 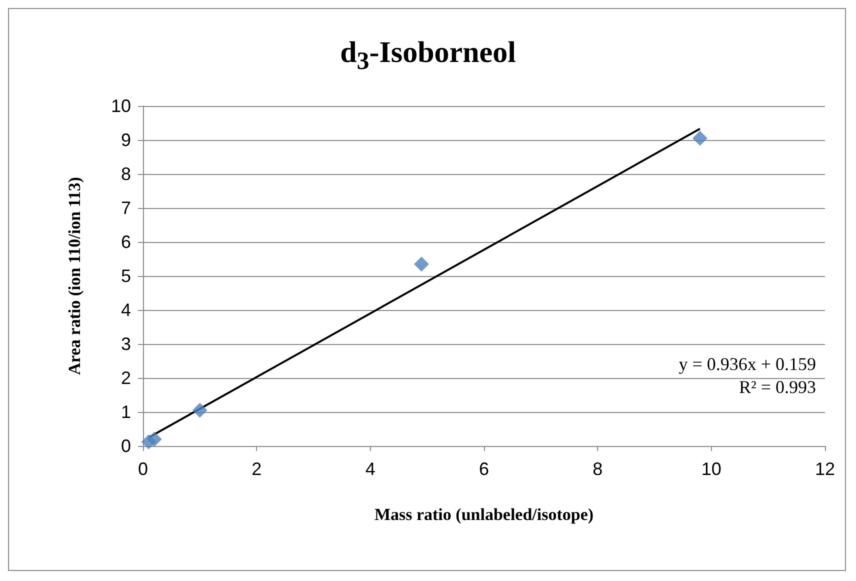 I want to click on y-tick-label: 7, so click(x=125, y=208).